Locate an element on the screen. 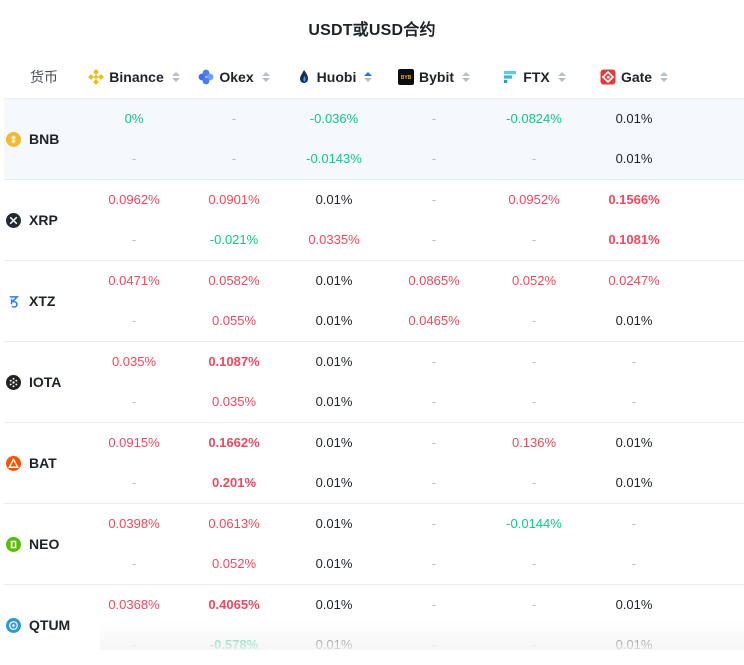  coin-symbol: NEO is located at coordinates (44, 544).